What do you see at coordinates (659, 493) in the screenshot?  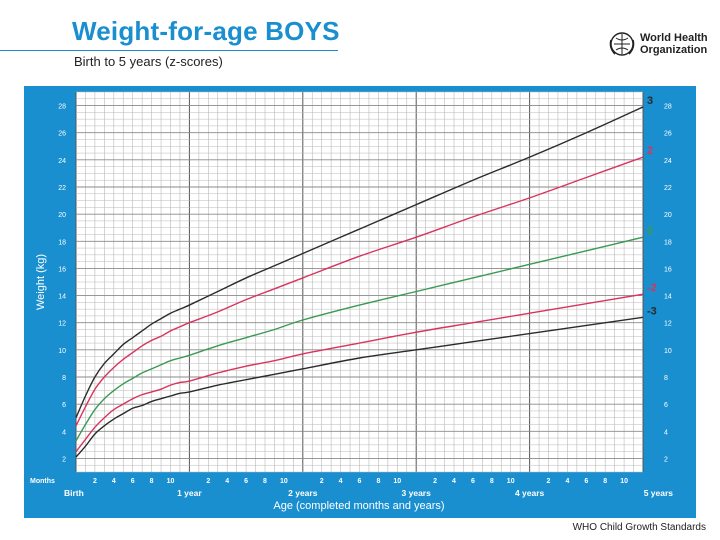 I see `year-tick-label: 5 years` at bounding box center [659, 493].